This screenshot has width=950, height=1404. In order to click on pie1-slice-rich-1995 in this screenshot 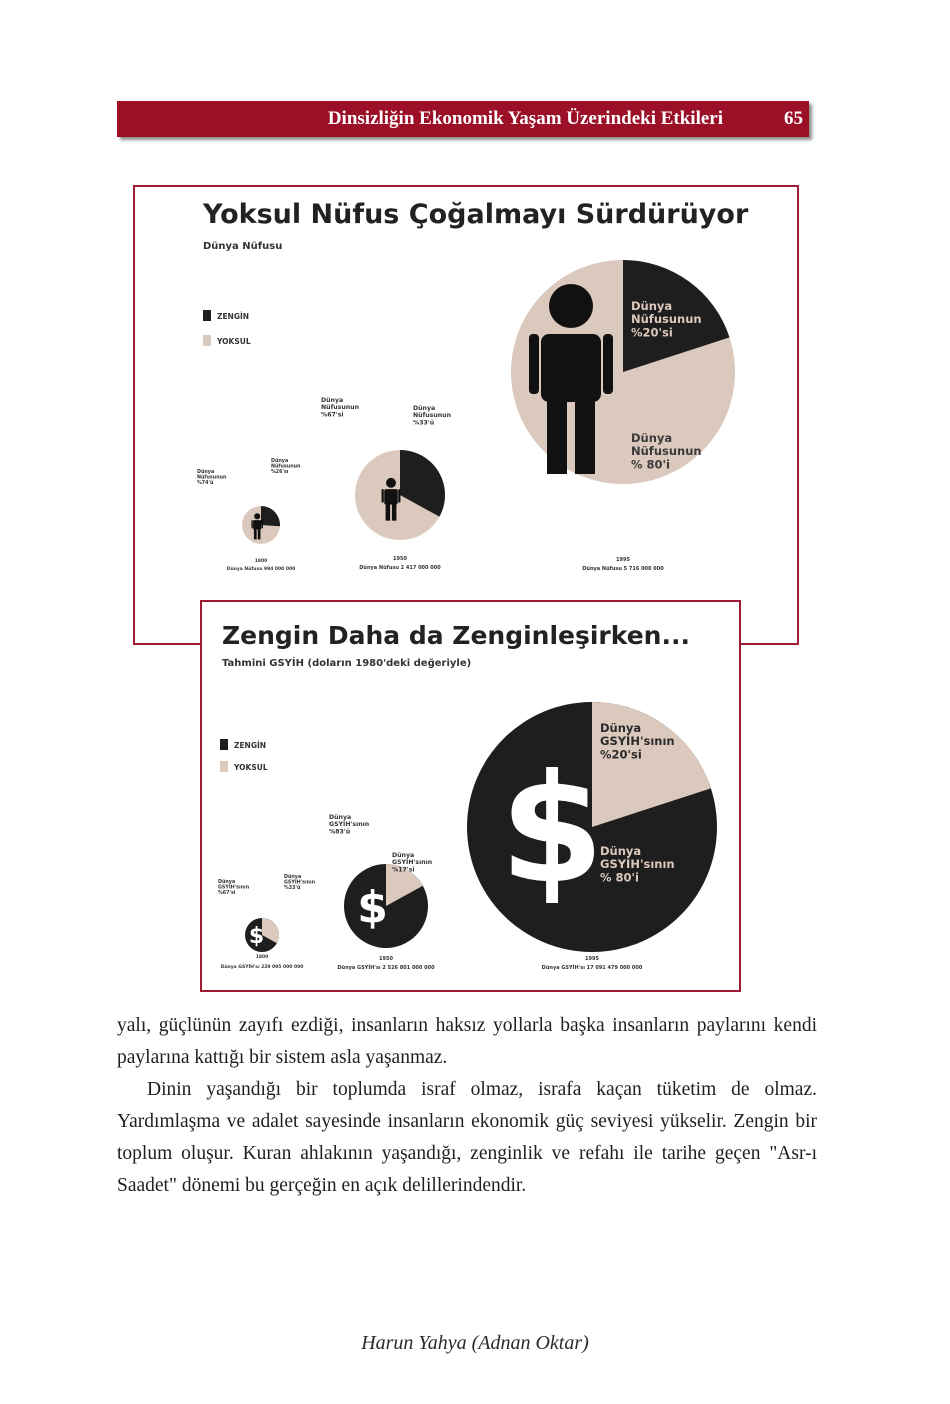, I will do `click(676, 316)`.